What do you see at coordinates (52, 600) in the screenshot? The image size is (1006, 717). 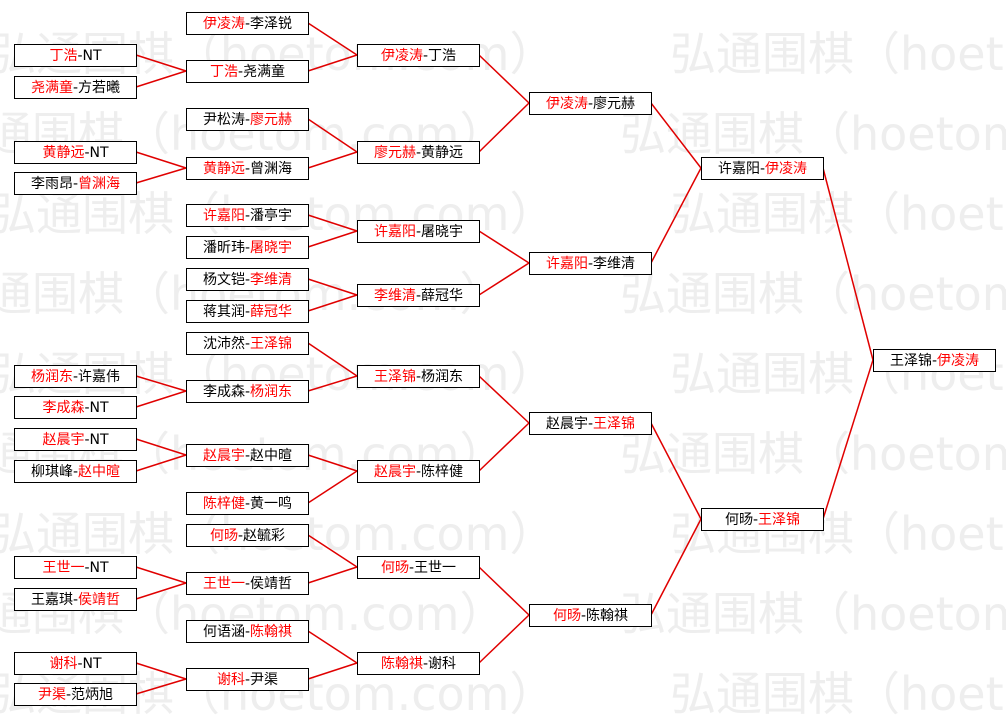 I see `player-name: 王嘉琪` at bounding box center [52, 600].